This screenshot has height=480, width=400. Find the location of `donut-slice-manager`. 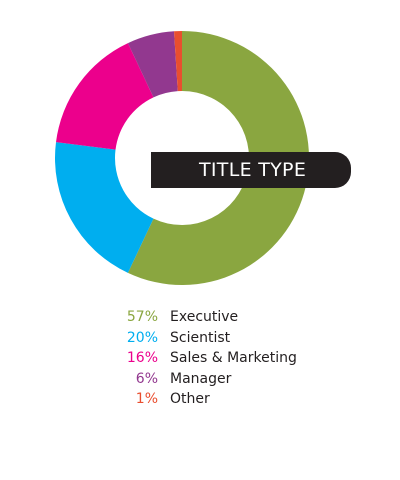

donut-slice-manager is located at coordinates (152, 64).